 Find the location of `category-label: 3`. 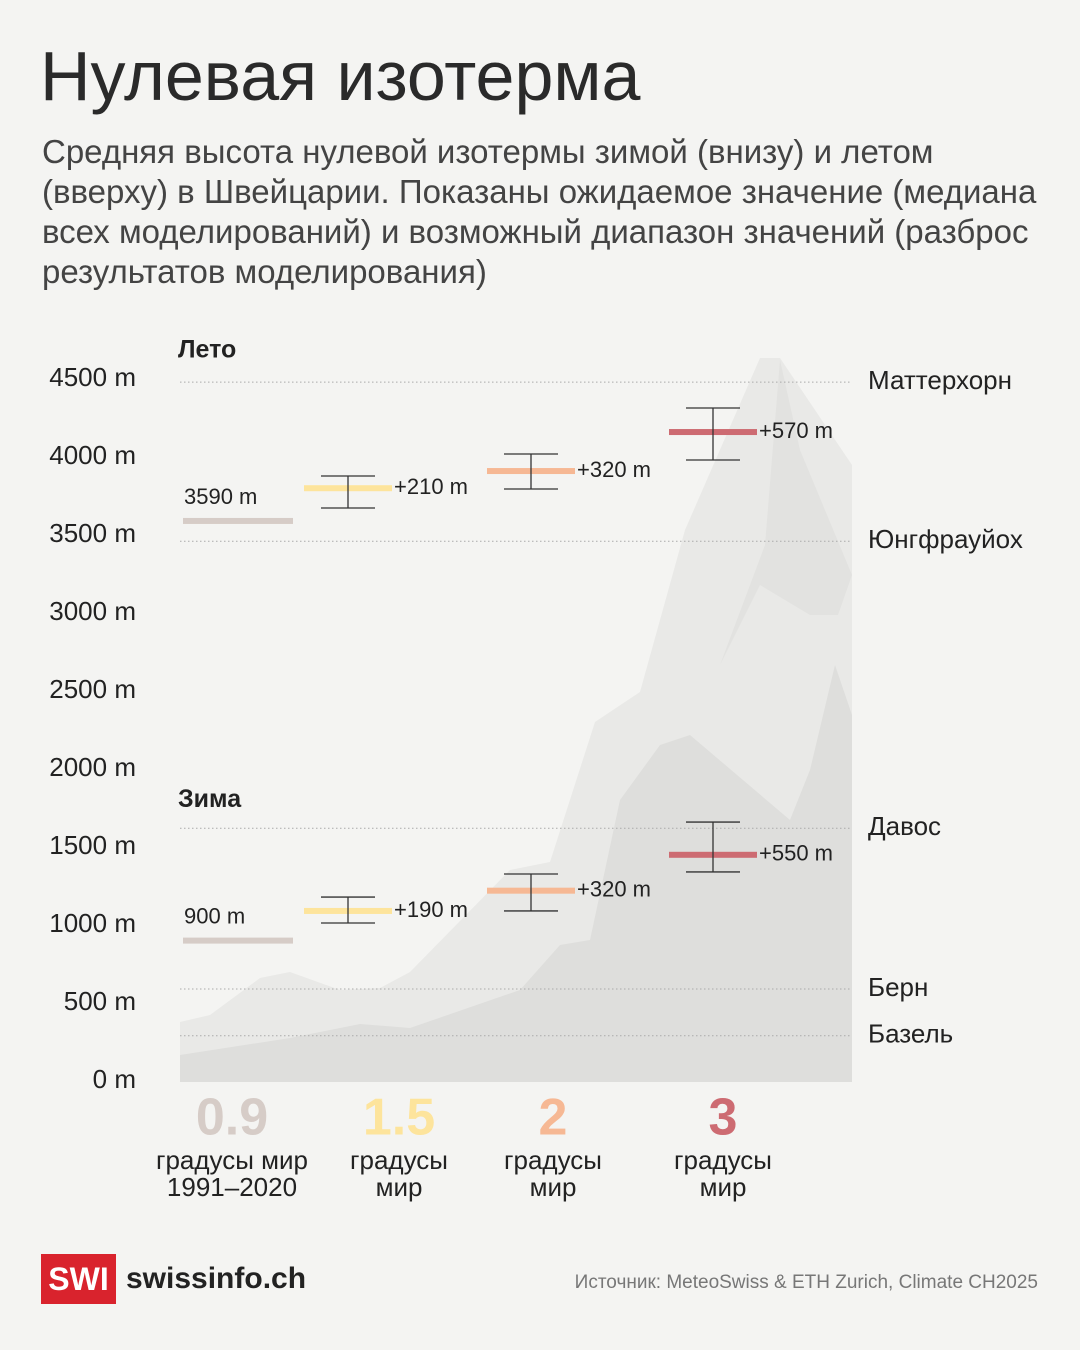

category-label: 3 is located at coordinates (723, 1118).